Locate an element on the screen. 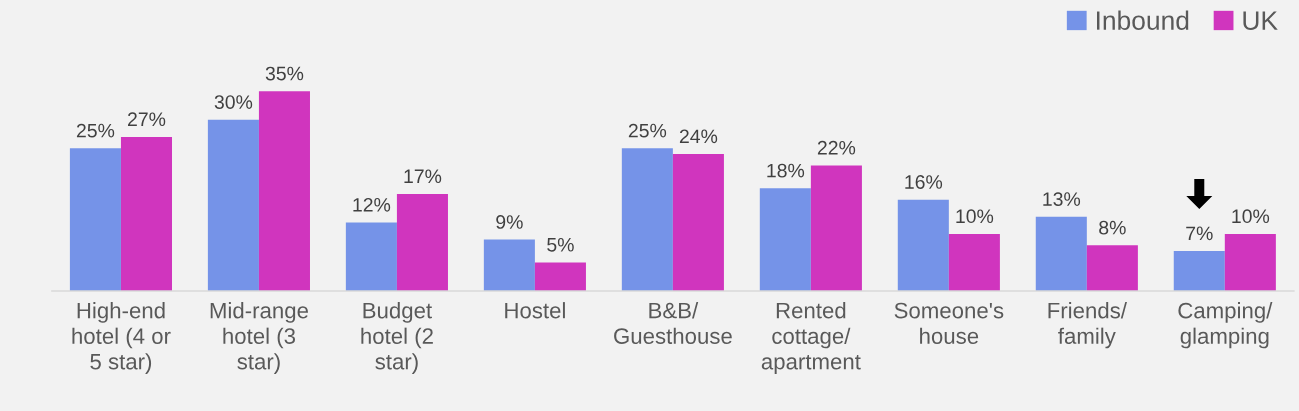 The height and width of the screenshot is (411, 1299). data-label: 24% is located at coordinates (698, 136).